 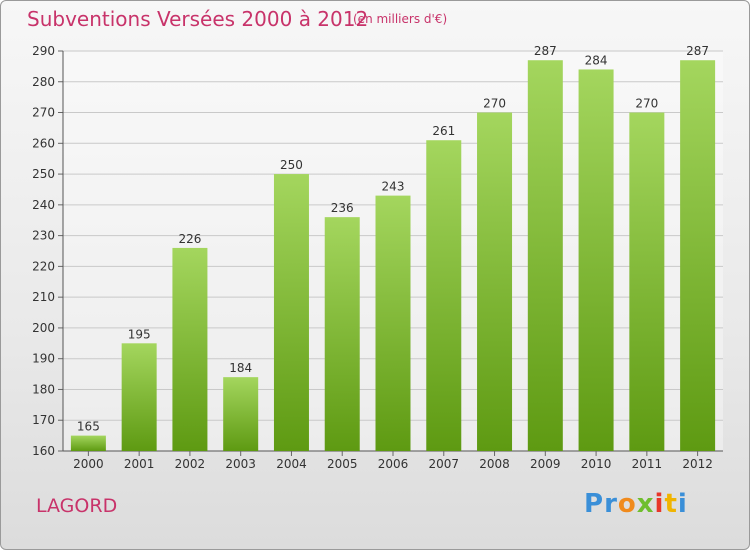 What do you see at coordinates (43, 51) in the screenshot?
I see `y-tick-label: 290` at bounding box center [43, 51].